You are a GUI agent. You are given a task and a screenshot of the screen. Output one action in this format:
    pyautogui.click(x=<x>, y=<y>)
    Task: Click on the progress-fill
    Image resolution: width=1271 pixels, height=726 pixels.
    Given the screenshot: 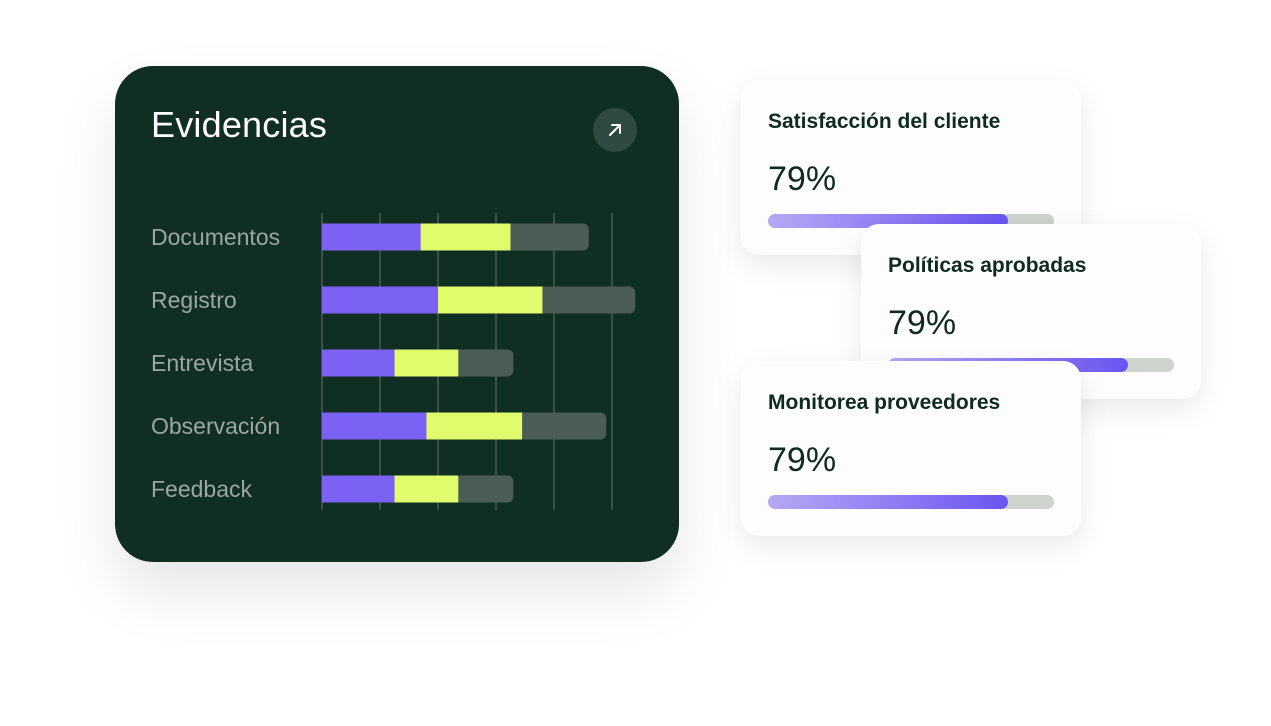 What is the action you would take?
    pyautogui.click(x=888, y=502)
    